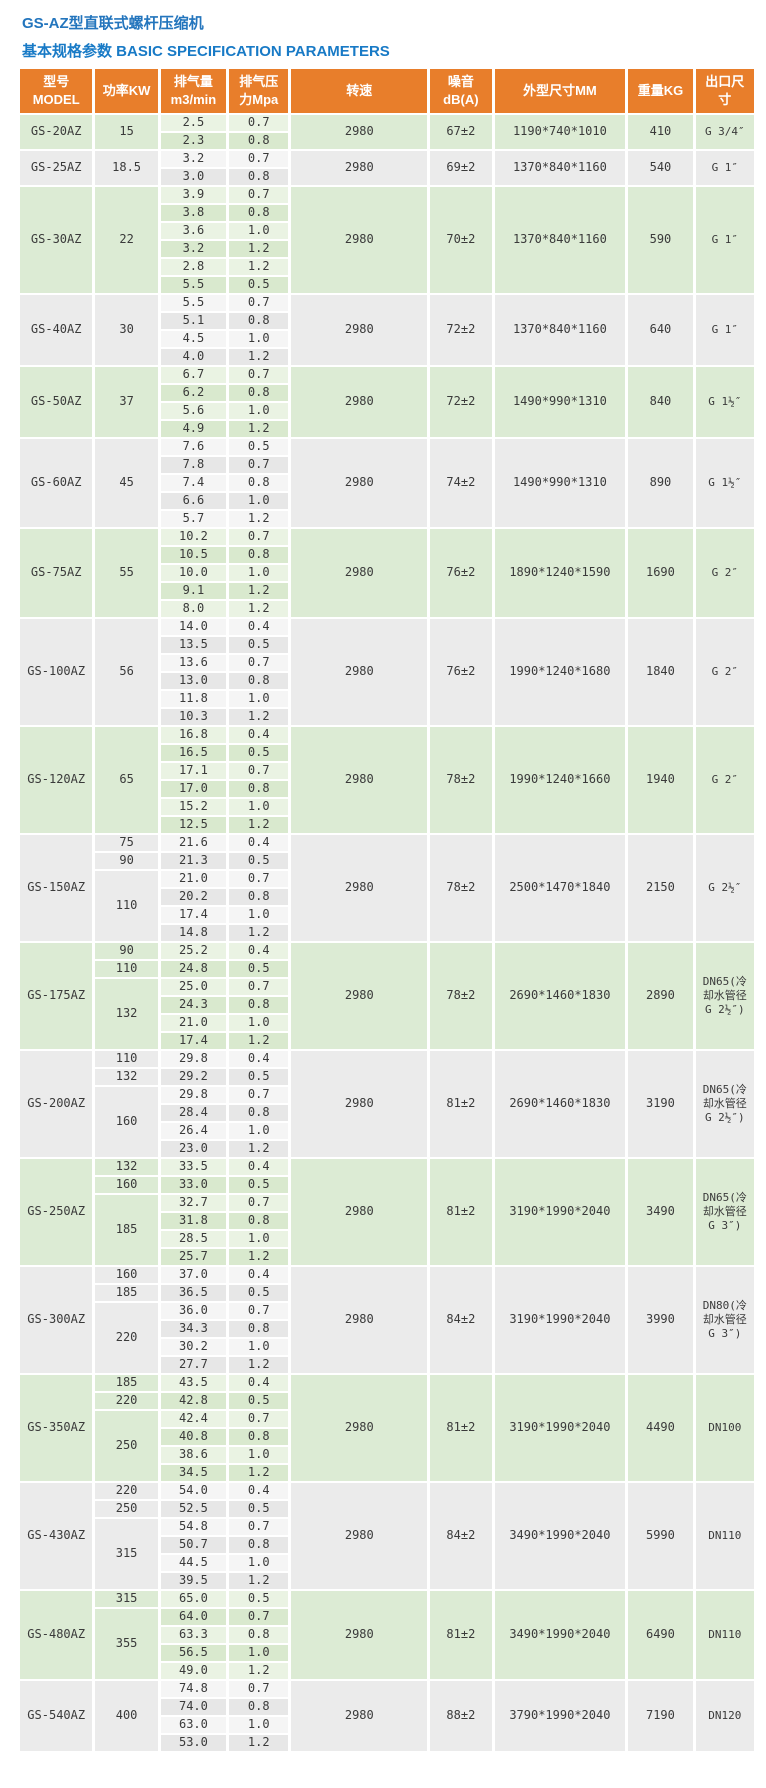 Image resolution: width=766 pixels, height=1788 pixels. I want to click on model-cell: GS-120AZ, so click(56, 780).